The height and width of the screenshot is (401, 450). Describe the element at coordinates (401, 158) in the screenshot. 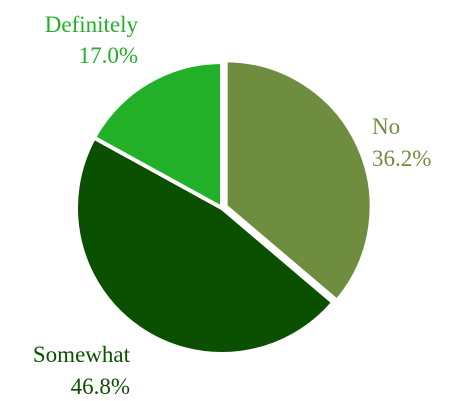

I see `slice-value-no: 36.2%` at that location.